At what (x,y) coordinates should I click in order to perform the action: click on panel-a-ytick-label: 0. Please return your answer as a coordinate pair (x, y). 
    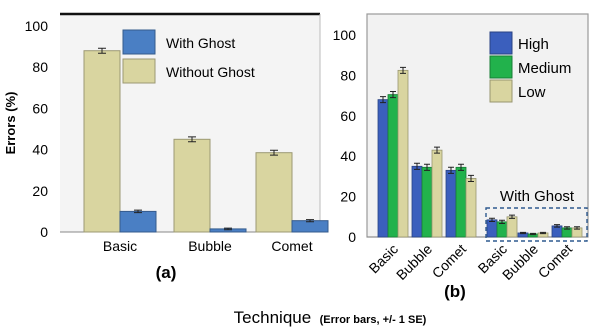
    Looking at the image, I should click on (44, 232).